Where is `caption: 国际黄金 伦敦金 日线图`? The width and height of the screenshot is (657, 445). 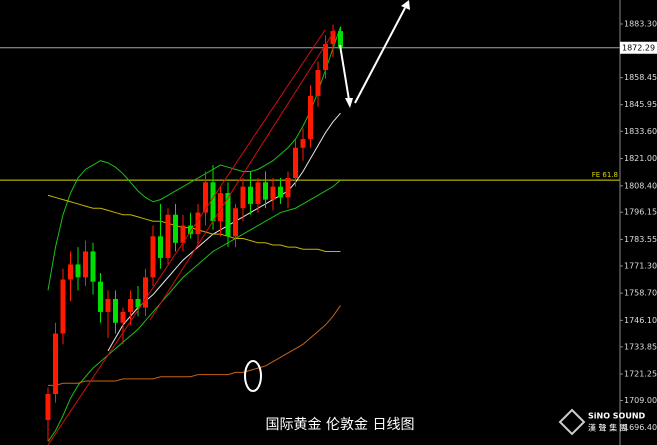
caption: 国际黄金 伦敦金 日线图 is located at coordinates (340, 424).